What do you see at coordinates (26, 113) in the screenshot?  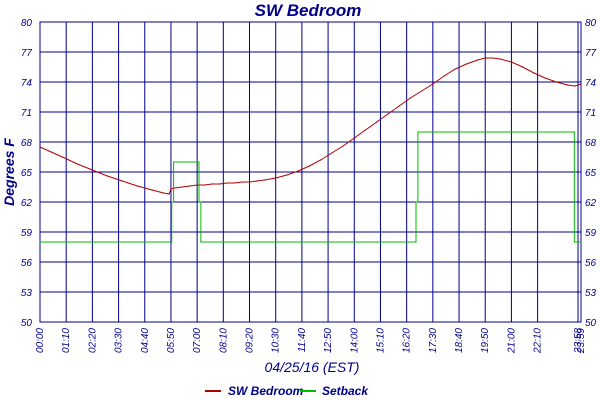 I see `y-tick-label-left: 71` at bounding box center [26, 113].